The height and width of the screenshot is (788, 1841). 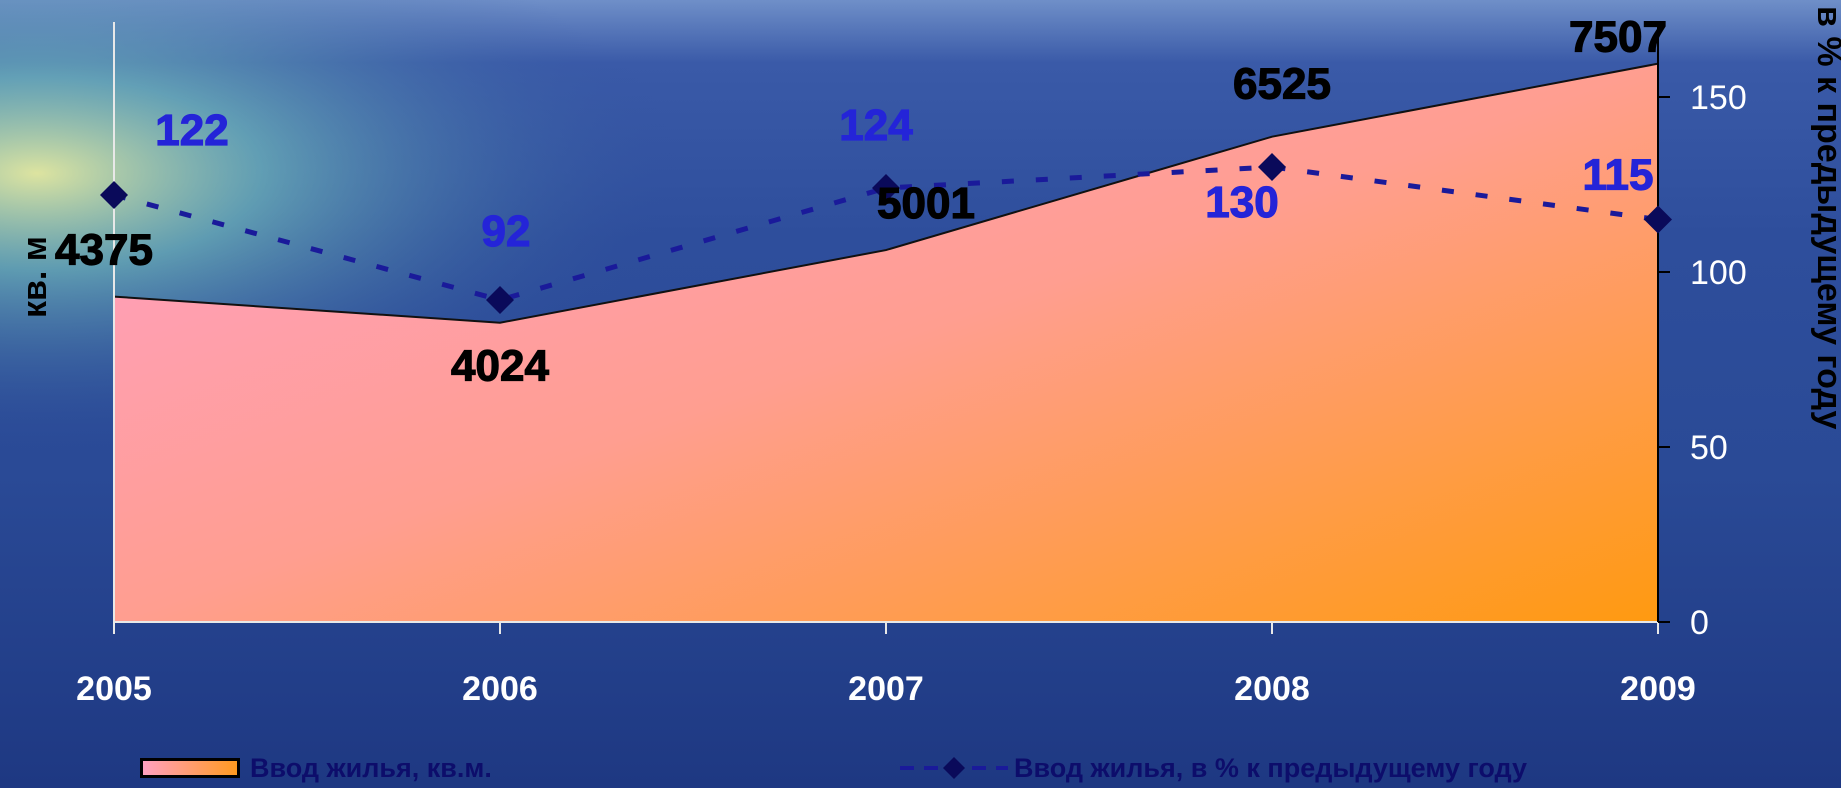 I want to click on x-tick-label: 2008, so click(x=1272, y=689).